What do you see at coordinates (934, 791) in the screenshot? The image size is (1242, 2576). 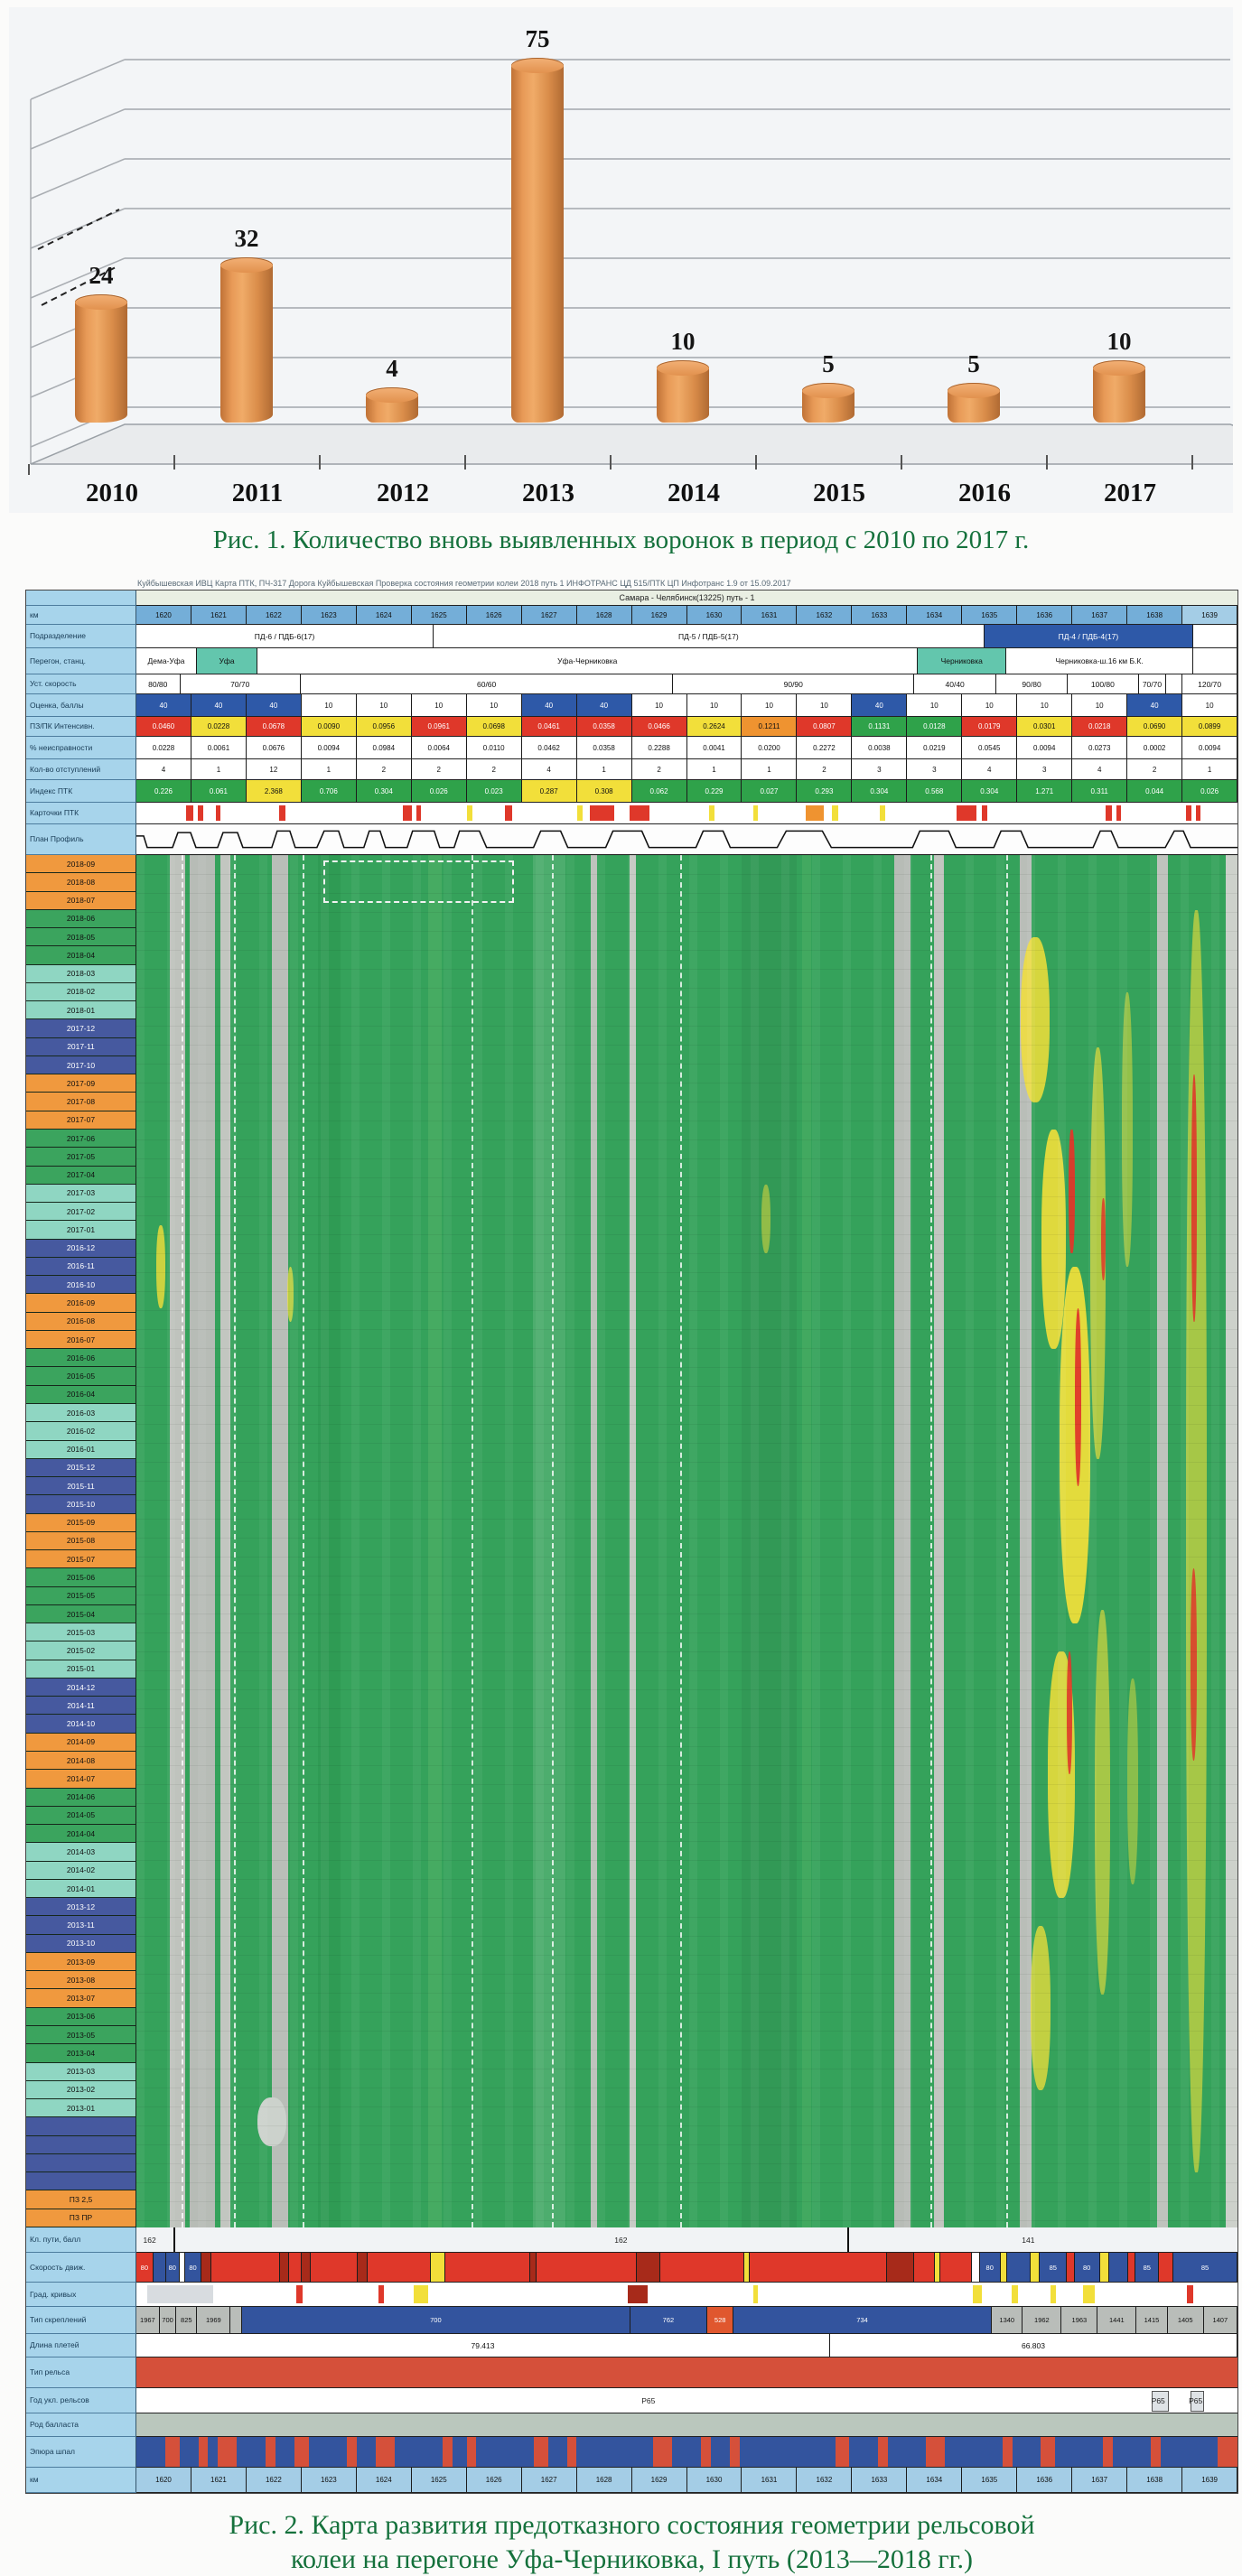 I see `data-cell: 0.568` at bounding box center [934, 791].